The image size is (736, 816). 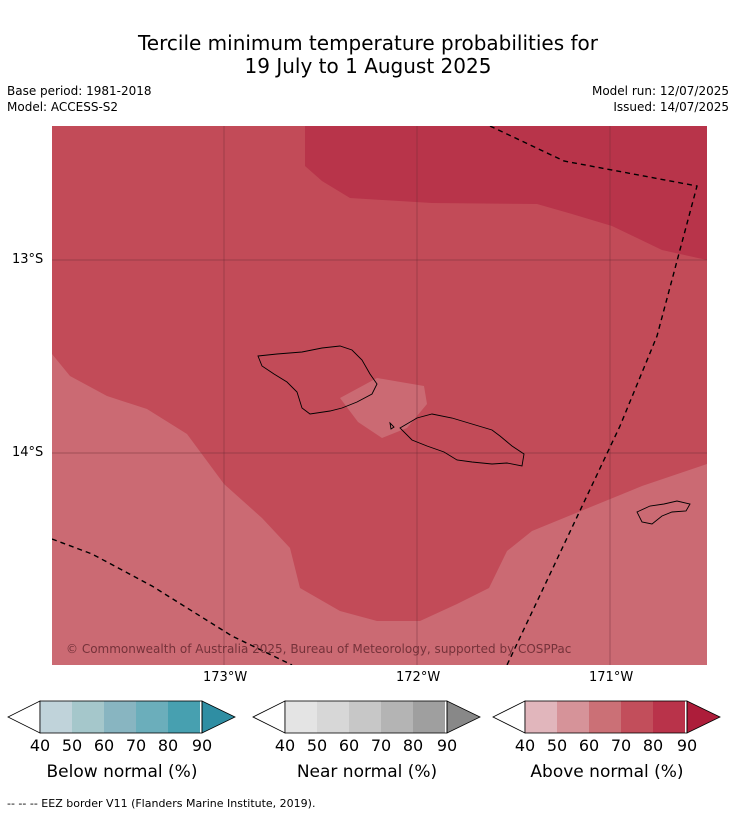 I want to click on tick-above-70: 70, so click(x=621, y=745).